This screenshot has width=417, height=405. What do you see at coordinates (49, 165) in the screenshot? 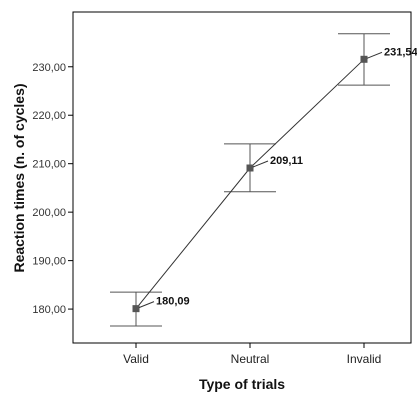
I see `y-tick-label: 210,00` at bounding box center [49, 165].